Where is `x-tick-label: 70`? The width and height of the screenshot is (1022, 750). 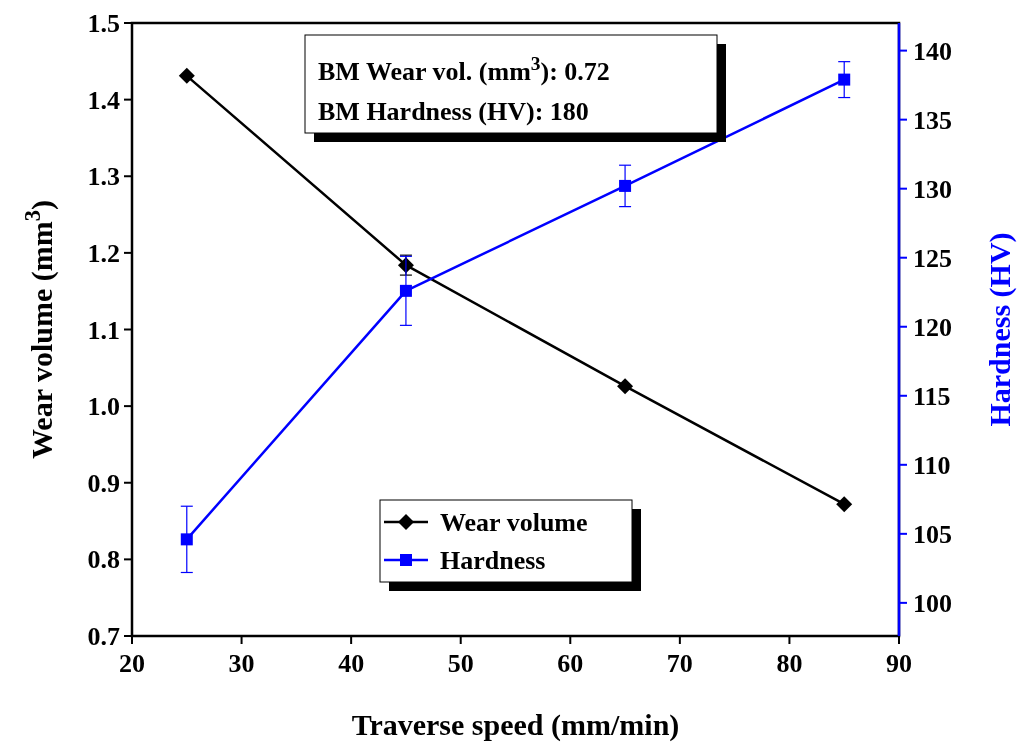
x-tick-label: 70 is located at coordinates (679, 663).